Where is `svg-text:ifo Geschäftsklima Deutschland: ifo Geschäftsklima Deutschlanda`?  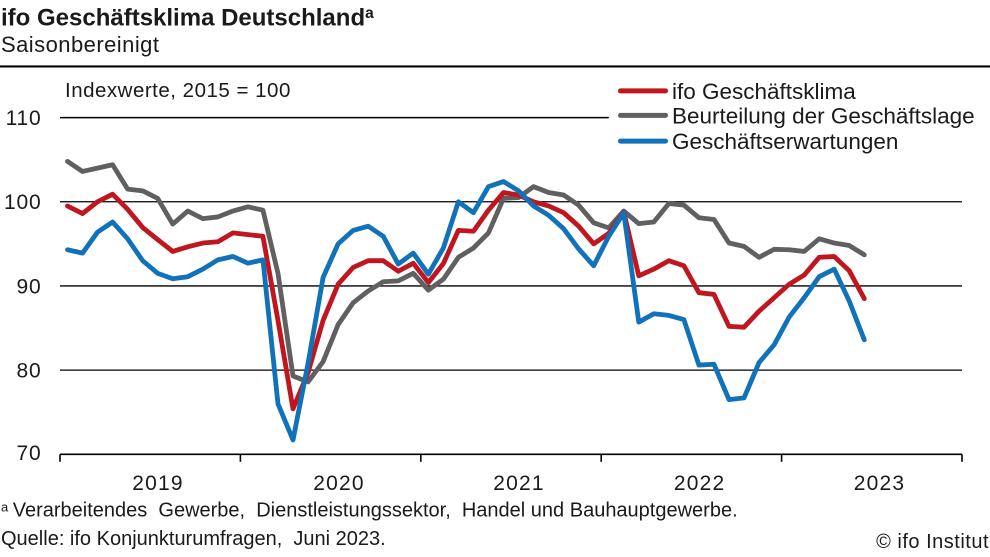
svg-text:ifo Geschäftsklima Deutschland: ifo Geschäftsklima Deutschlanda is located at coordinates (187, 18).